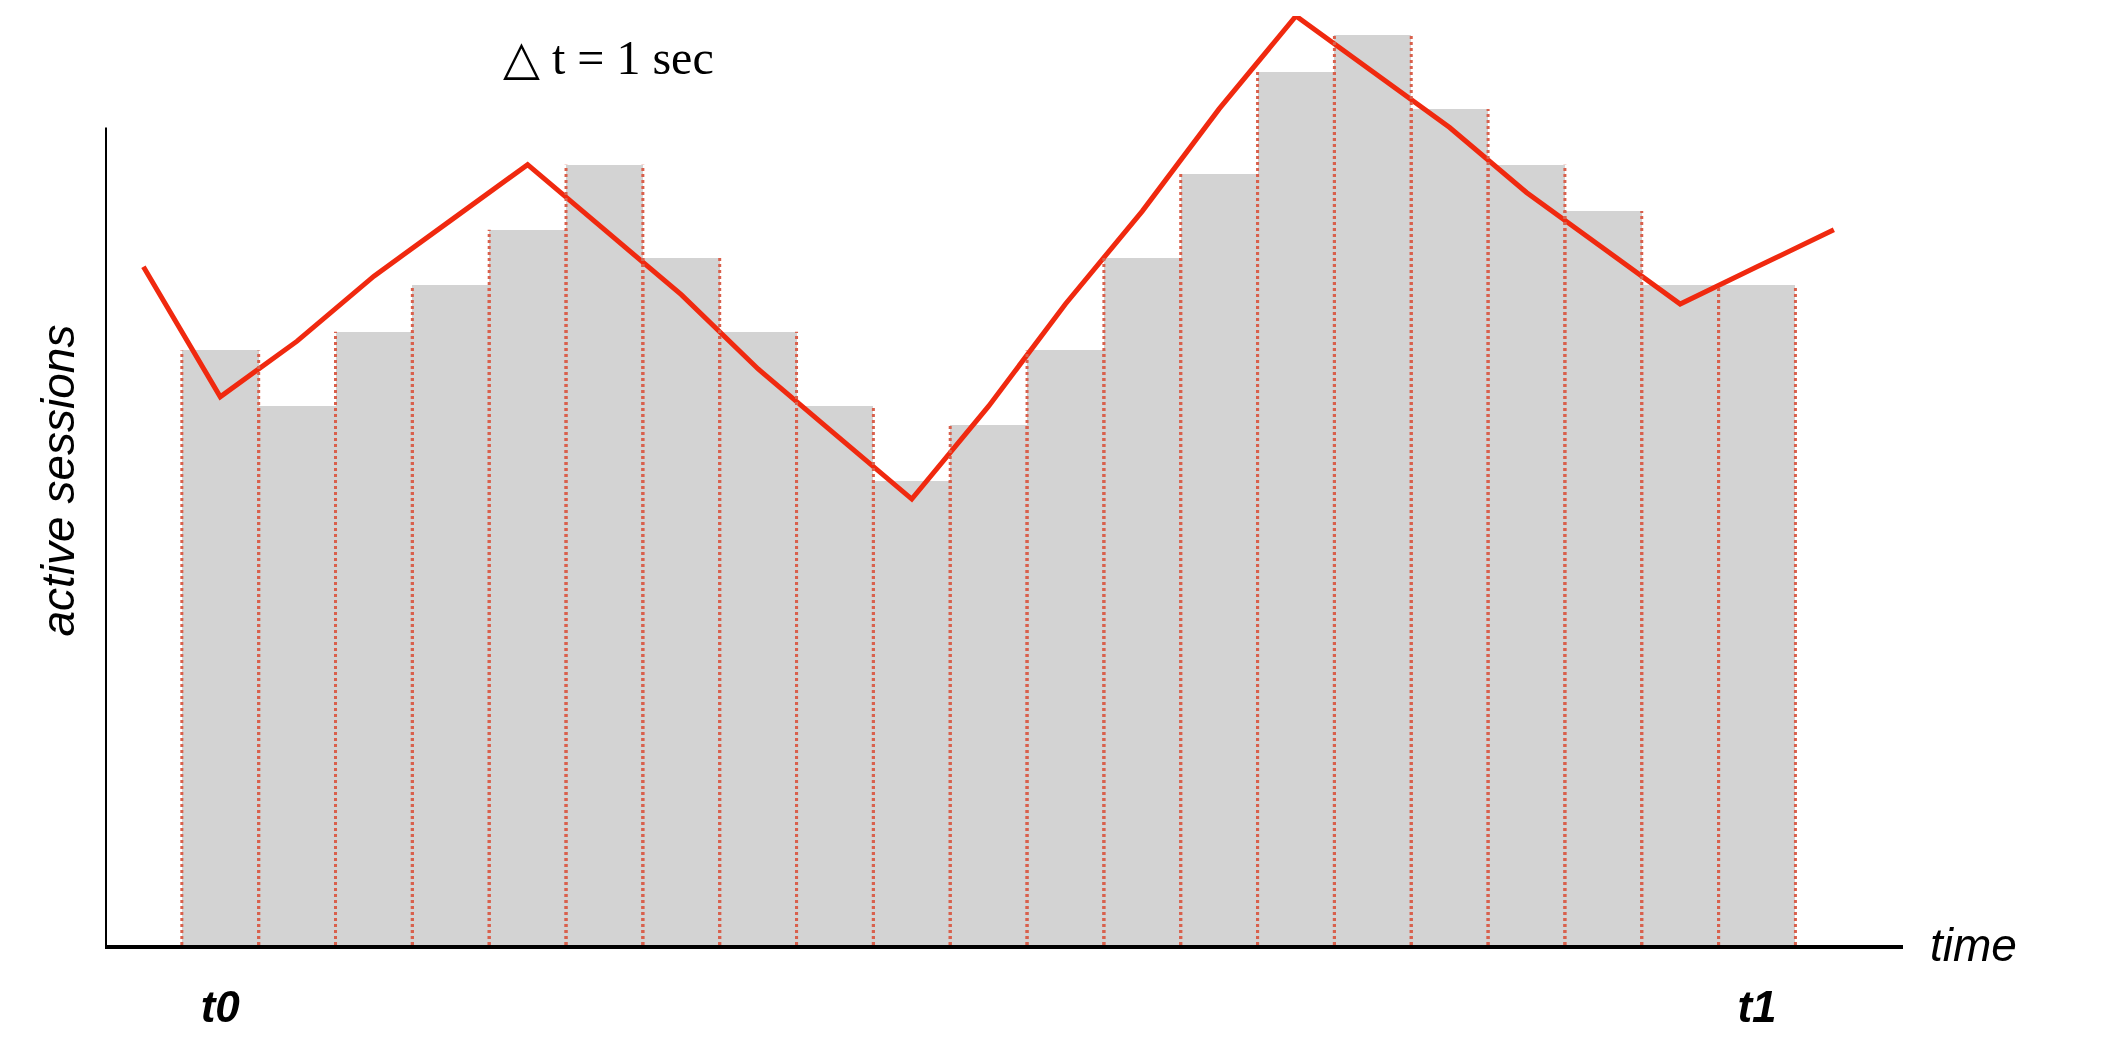  Describe the element at coordinates (57, 480) in the screenshot. I see `y-axis-title: active sessions` at that location.